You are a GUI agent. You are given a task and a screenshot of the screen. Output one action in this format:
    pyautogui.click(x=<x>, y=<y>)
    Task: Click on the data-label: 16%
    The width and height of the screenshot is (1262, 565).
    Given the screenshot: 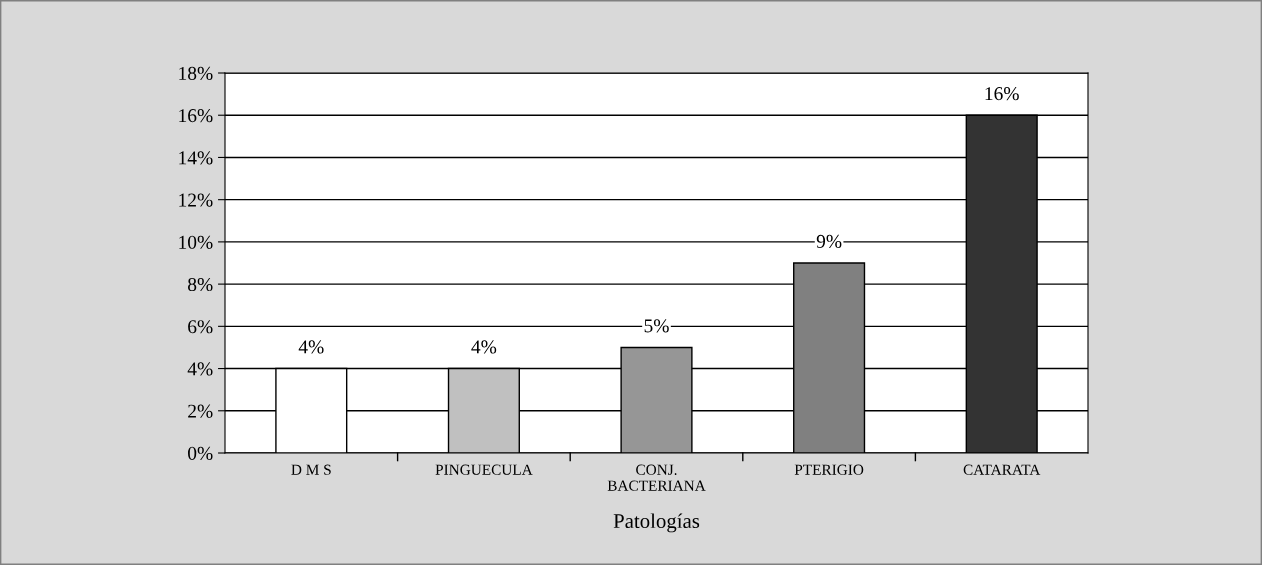 What is the action you would take?
    pyautogui.click(x=1002, y=94)
    